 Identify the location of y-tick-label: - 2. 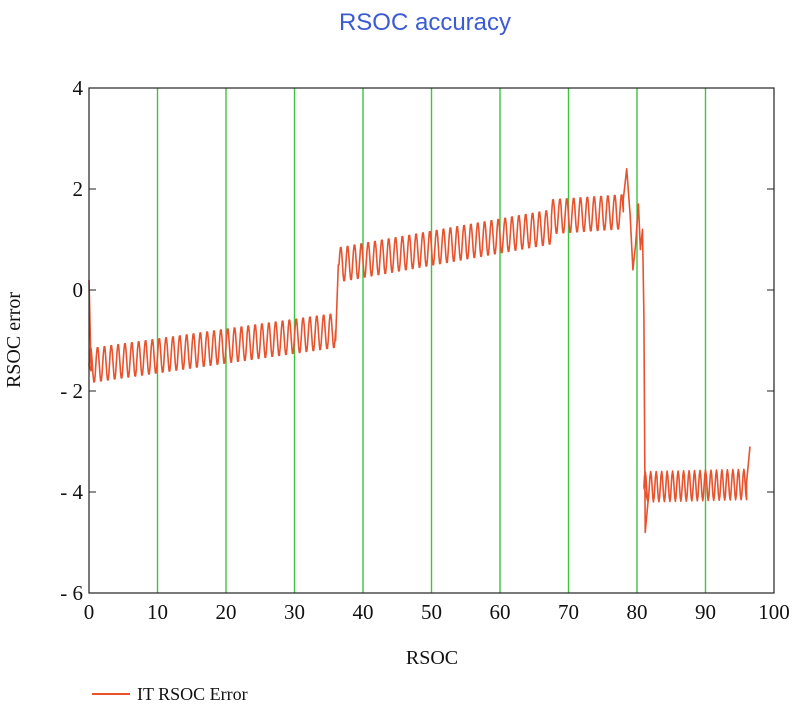
(71, 391).